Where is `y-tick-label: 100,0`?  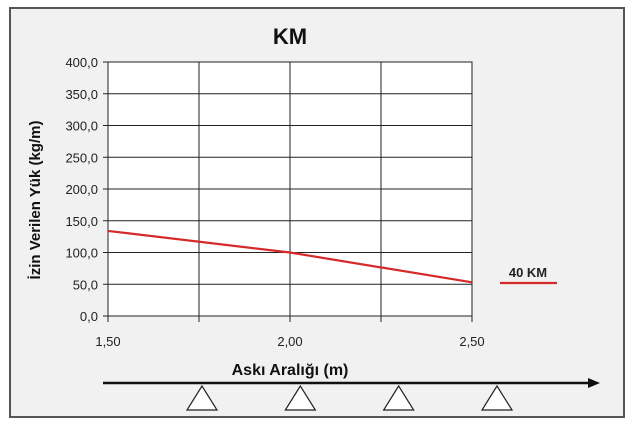
y-tick-label: 100,0 is located at coordinates (81, 253).